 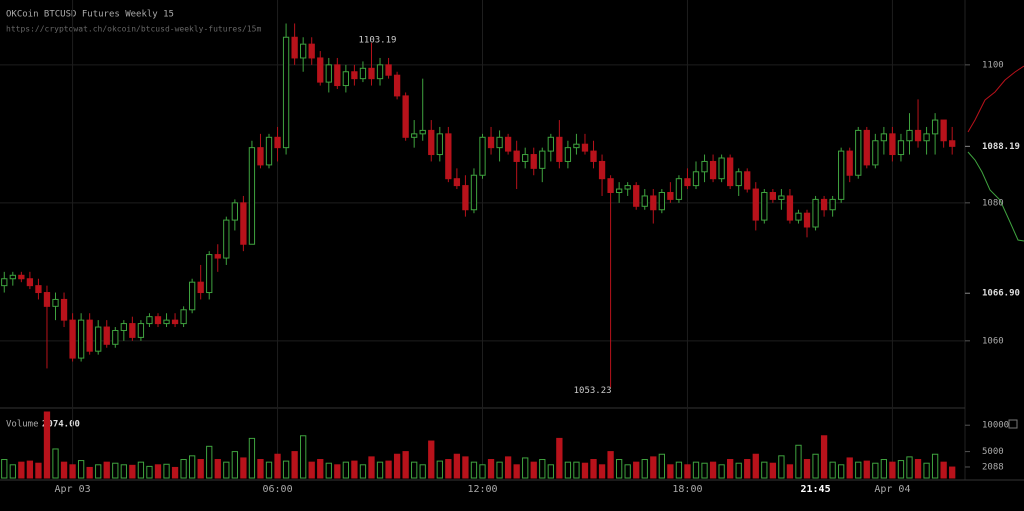 What do you see at coordinates (1001, 294) in the screenshot?
I see `price-marker-label: 1066.90` at bounding box center [1001, 294].